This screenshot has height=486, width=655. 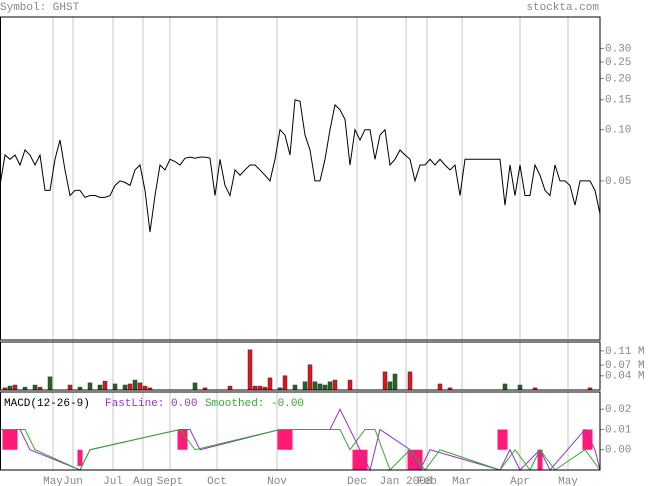 I want to click on symbol-label: Symbol: GHST, so click(x=40, y=8).